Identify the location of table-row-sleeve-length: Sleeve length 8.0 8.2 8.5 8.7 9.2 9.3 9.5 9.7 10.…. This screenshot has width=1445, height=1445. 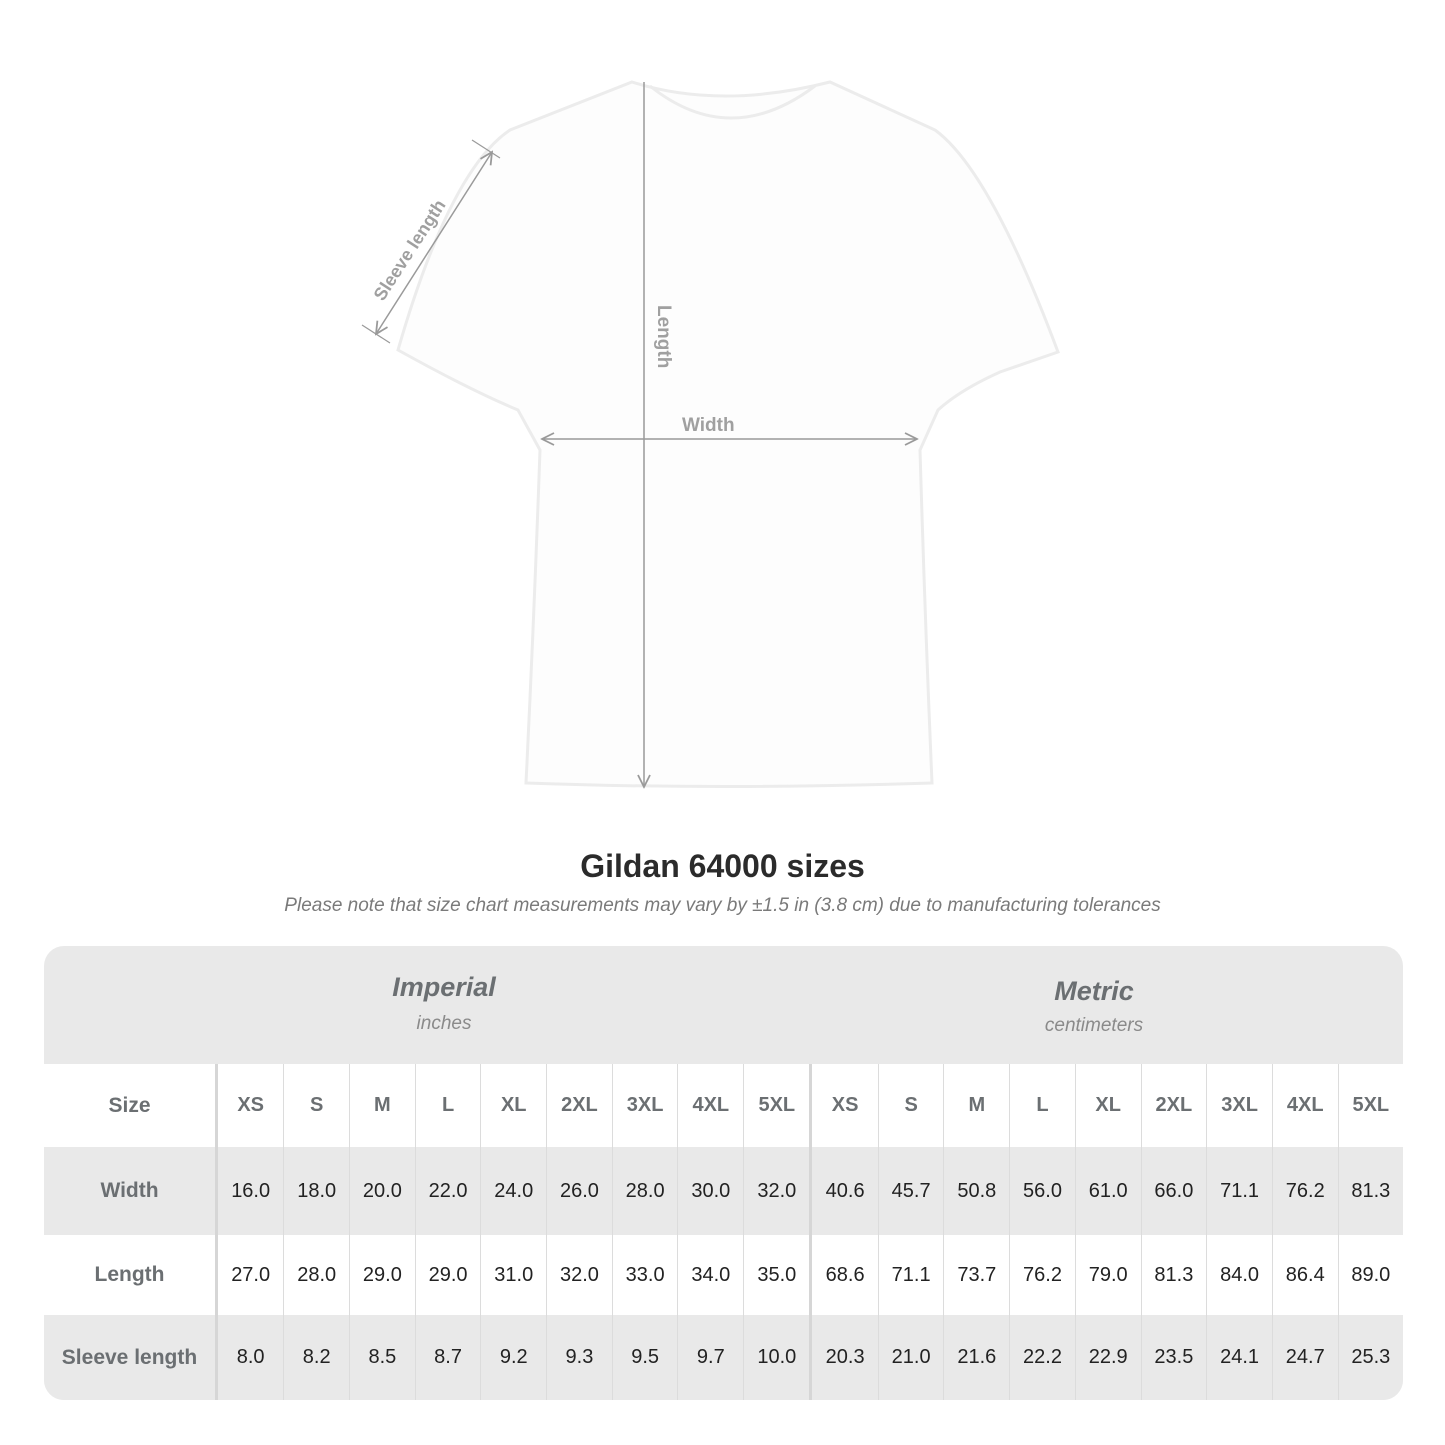
(723, 1357).